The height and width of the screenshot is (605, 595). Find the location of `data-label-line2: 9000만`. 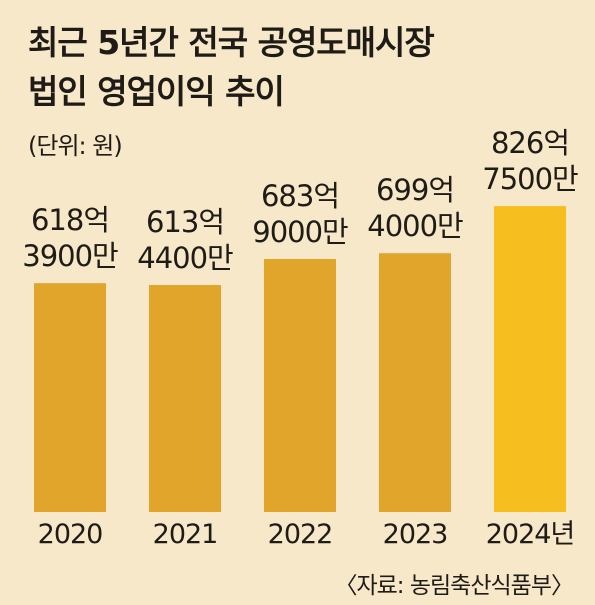

data-label-line2: 9000만 is located at coordinates (300, 232).